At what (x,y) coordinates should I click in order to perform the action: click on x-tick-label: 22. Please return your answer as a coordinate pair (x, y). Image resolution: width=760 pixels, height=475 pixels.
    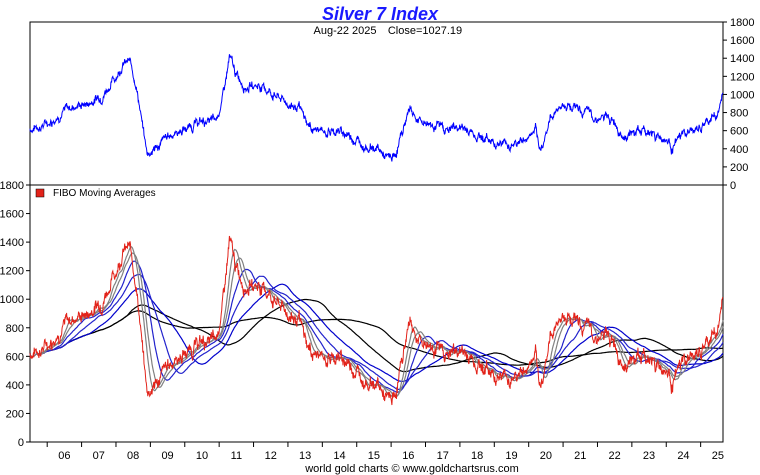
    Looking at the image, I should click on (615, 456).